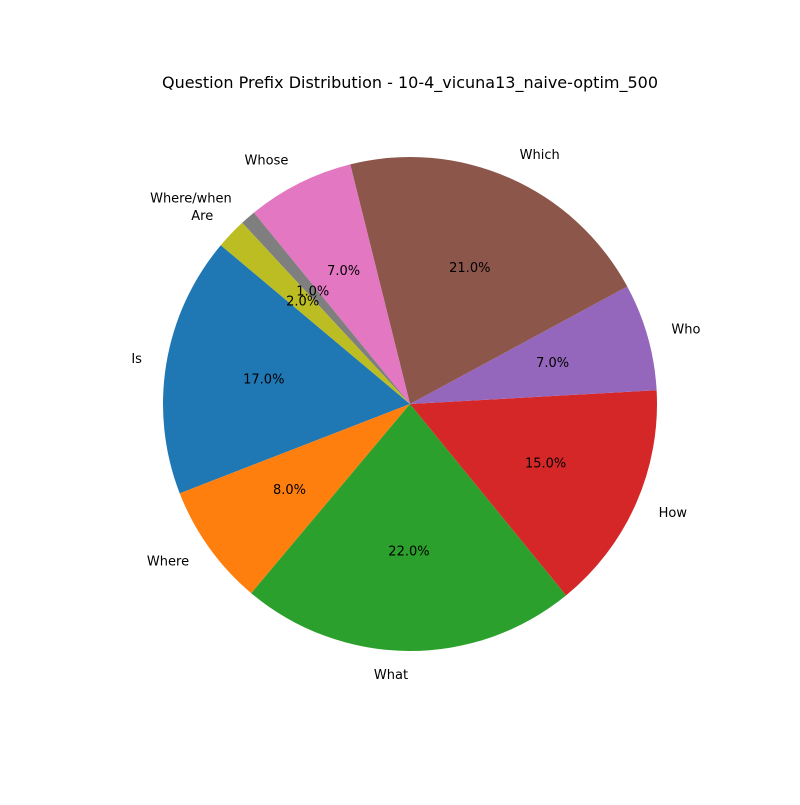 This screenshot has width=800, height=805. What do you see at coordinates (552, 363) in the screenshot?
I see `percent-label-who: 7.0%` at bounding box center [552, 363].